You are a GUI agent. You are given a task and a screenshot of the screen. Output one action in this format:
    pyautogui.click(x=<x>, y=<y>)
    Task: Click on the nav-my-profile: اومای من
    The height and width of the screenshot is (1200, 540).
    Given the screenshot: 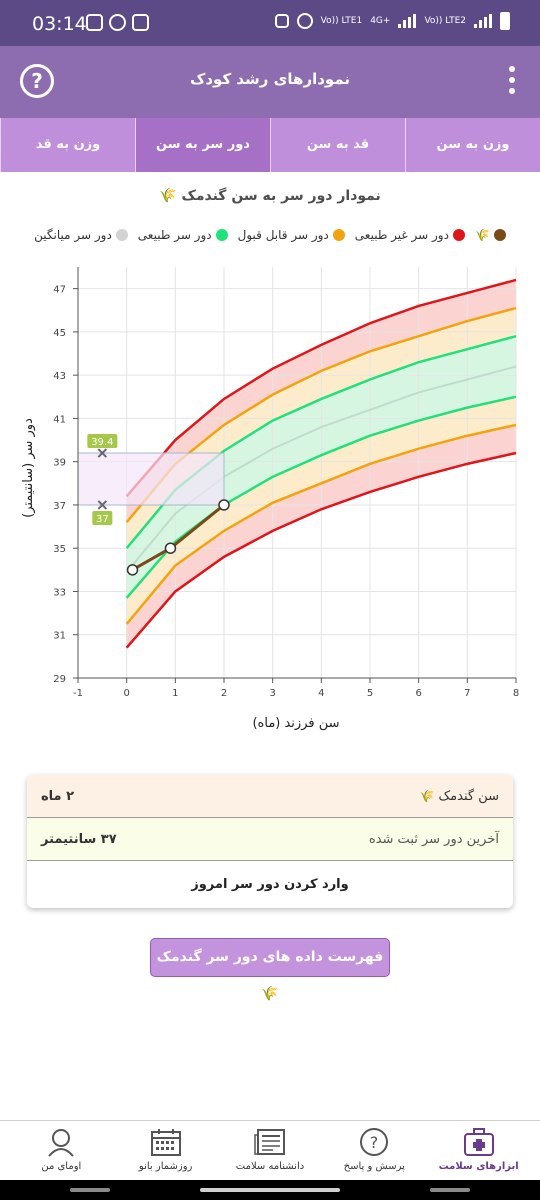 What is the action you would take?
    pyautogui.click(x=61, y=1153)
    